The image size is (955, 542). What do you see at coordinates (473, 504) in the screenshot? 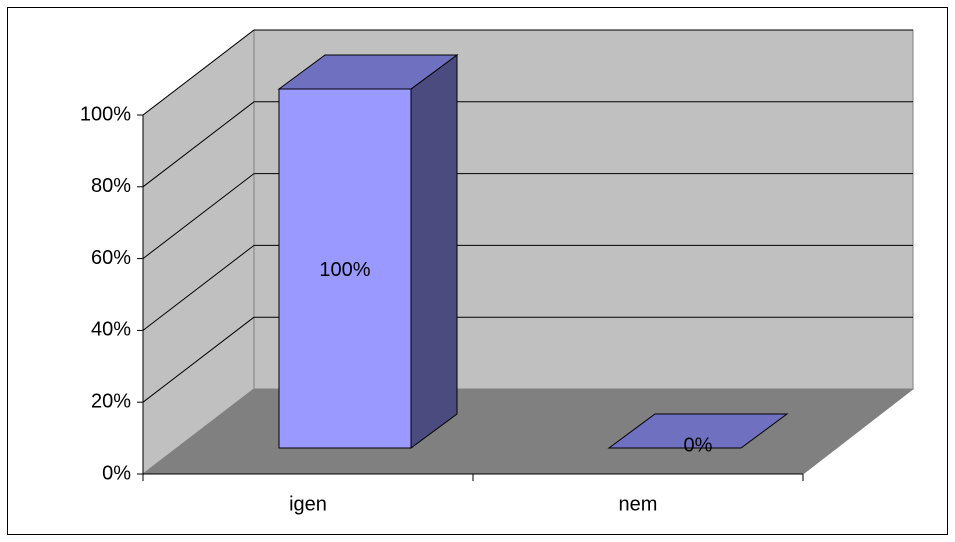
I see `x-axis-tick-labels: igen nem` at bounding box center [473, 504].